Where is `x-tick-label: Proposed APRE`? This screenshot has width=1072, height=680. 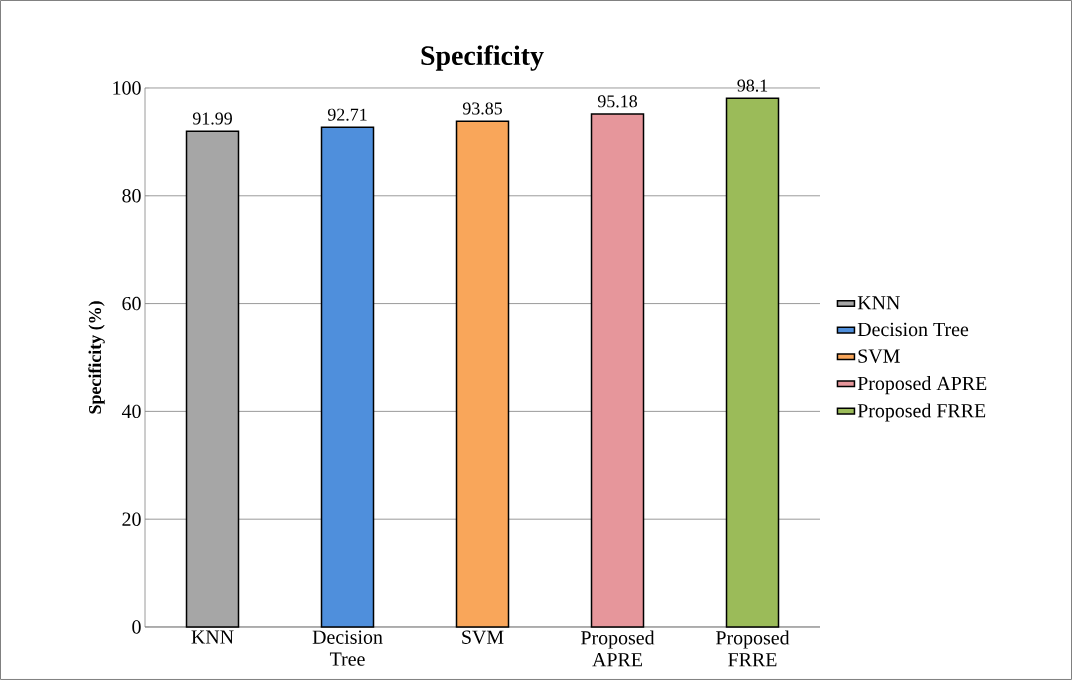
x-tick-label: Proposed APRE is located at coordinates (618, 648).